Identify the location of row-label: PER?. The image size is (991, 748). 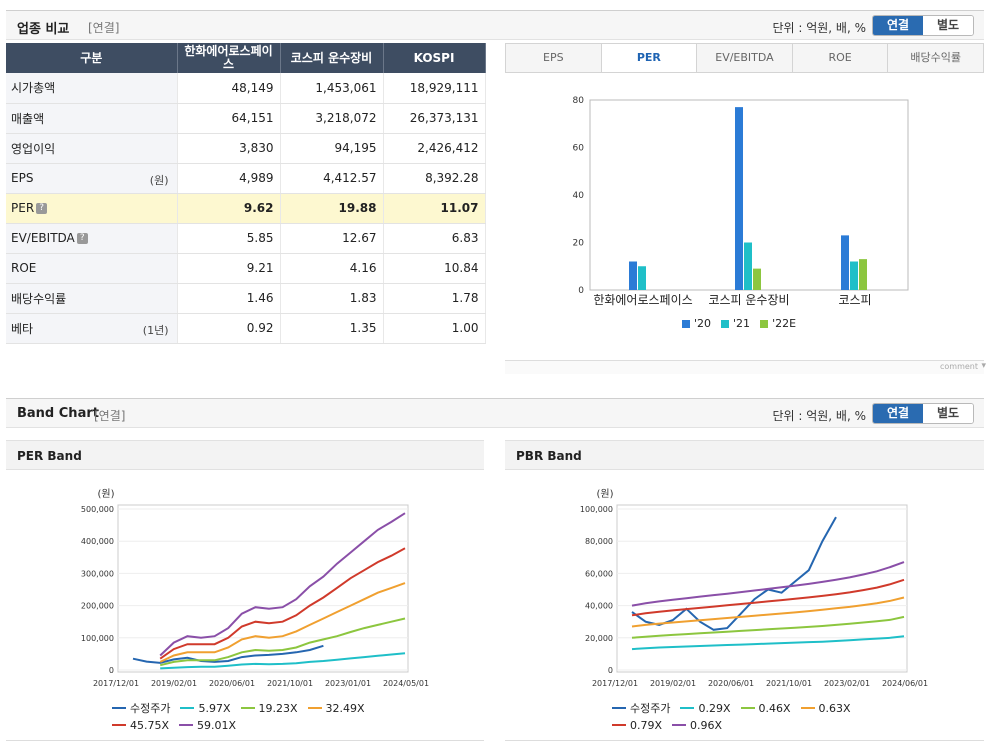
(92, 208).